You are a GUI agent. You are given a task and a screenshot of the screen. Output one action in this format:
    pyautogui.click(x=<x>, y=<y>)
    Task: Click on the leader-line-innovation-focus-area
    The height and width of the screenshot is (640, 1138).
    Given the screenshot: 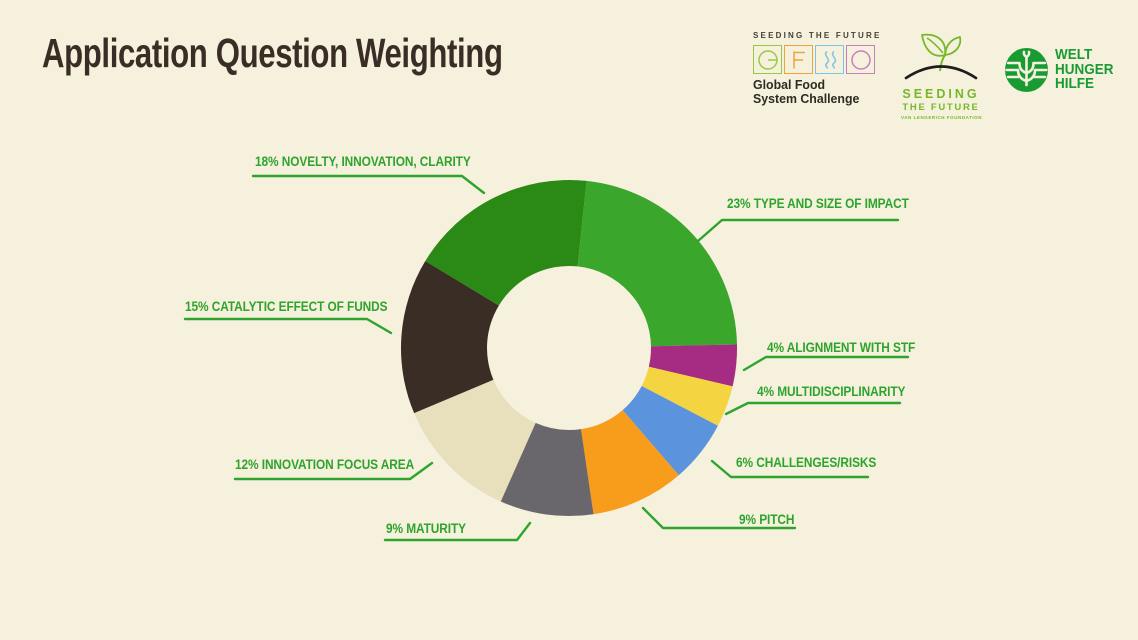 What is the action you would take?
    pyautogui.click(x=333, y=471)
    